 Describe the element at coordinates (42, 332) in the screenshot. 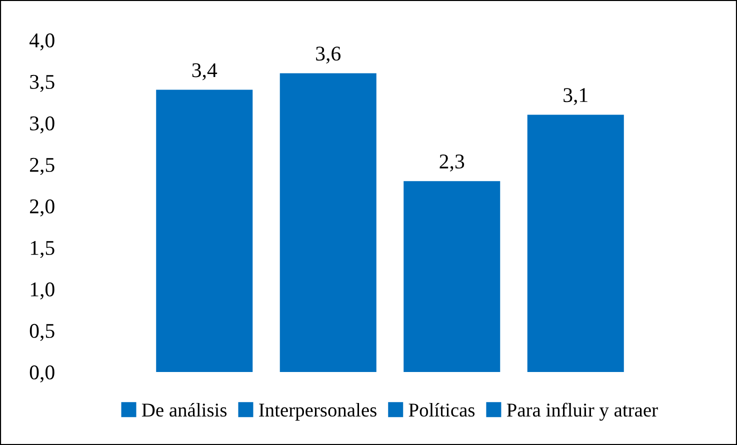

I see `y-tick-label: 0,5` at that location.